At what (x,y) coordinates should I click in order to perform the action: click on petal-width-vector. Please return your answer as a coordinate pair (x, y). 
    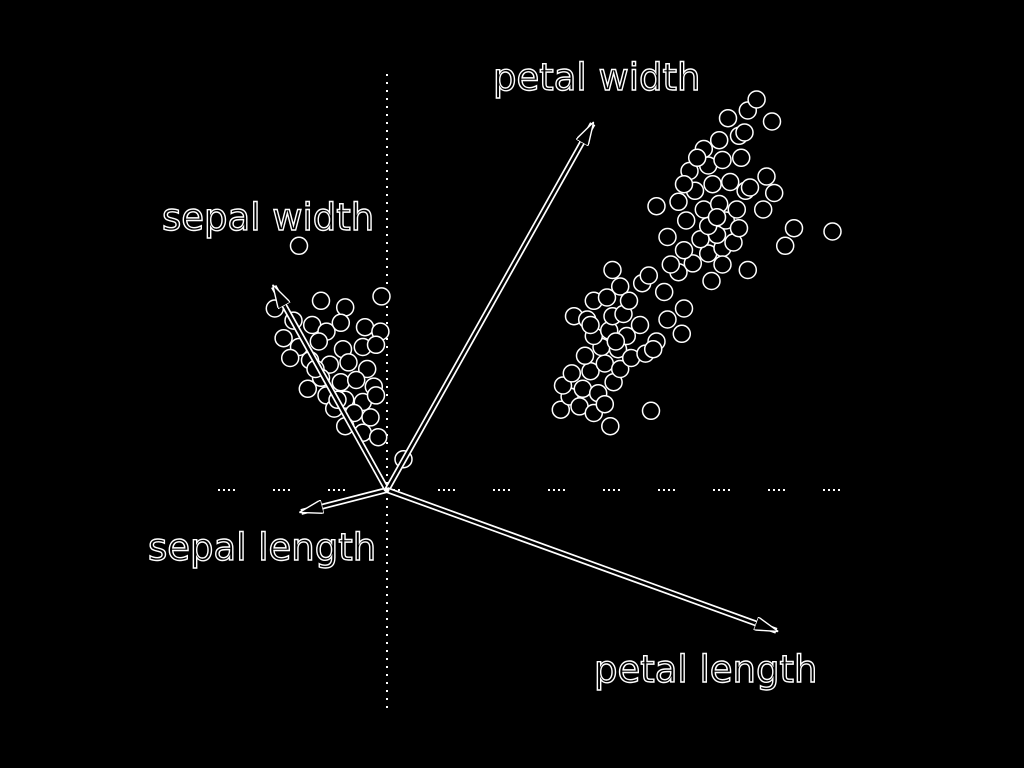
    Looking at the image, I should click on (489, 307).